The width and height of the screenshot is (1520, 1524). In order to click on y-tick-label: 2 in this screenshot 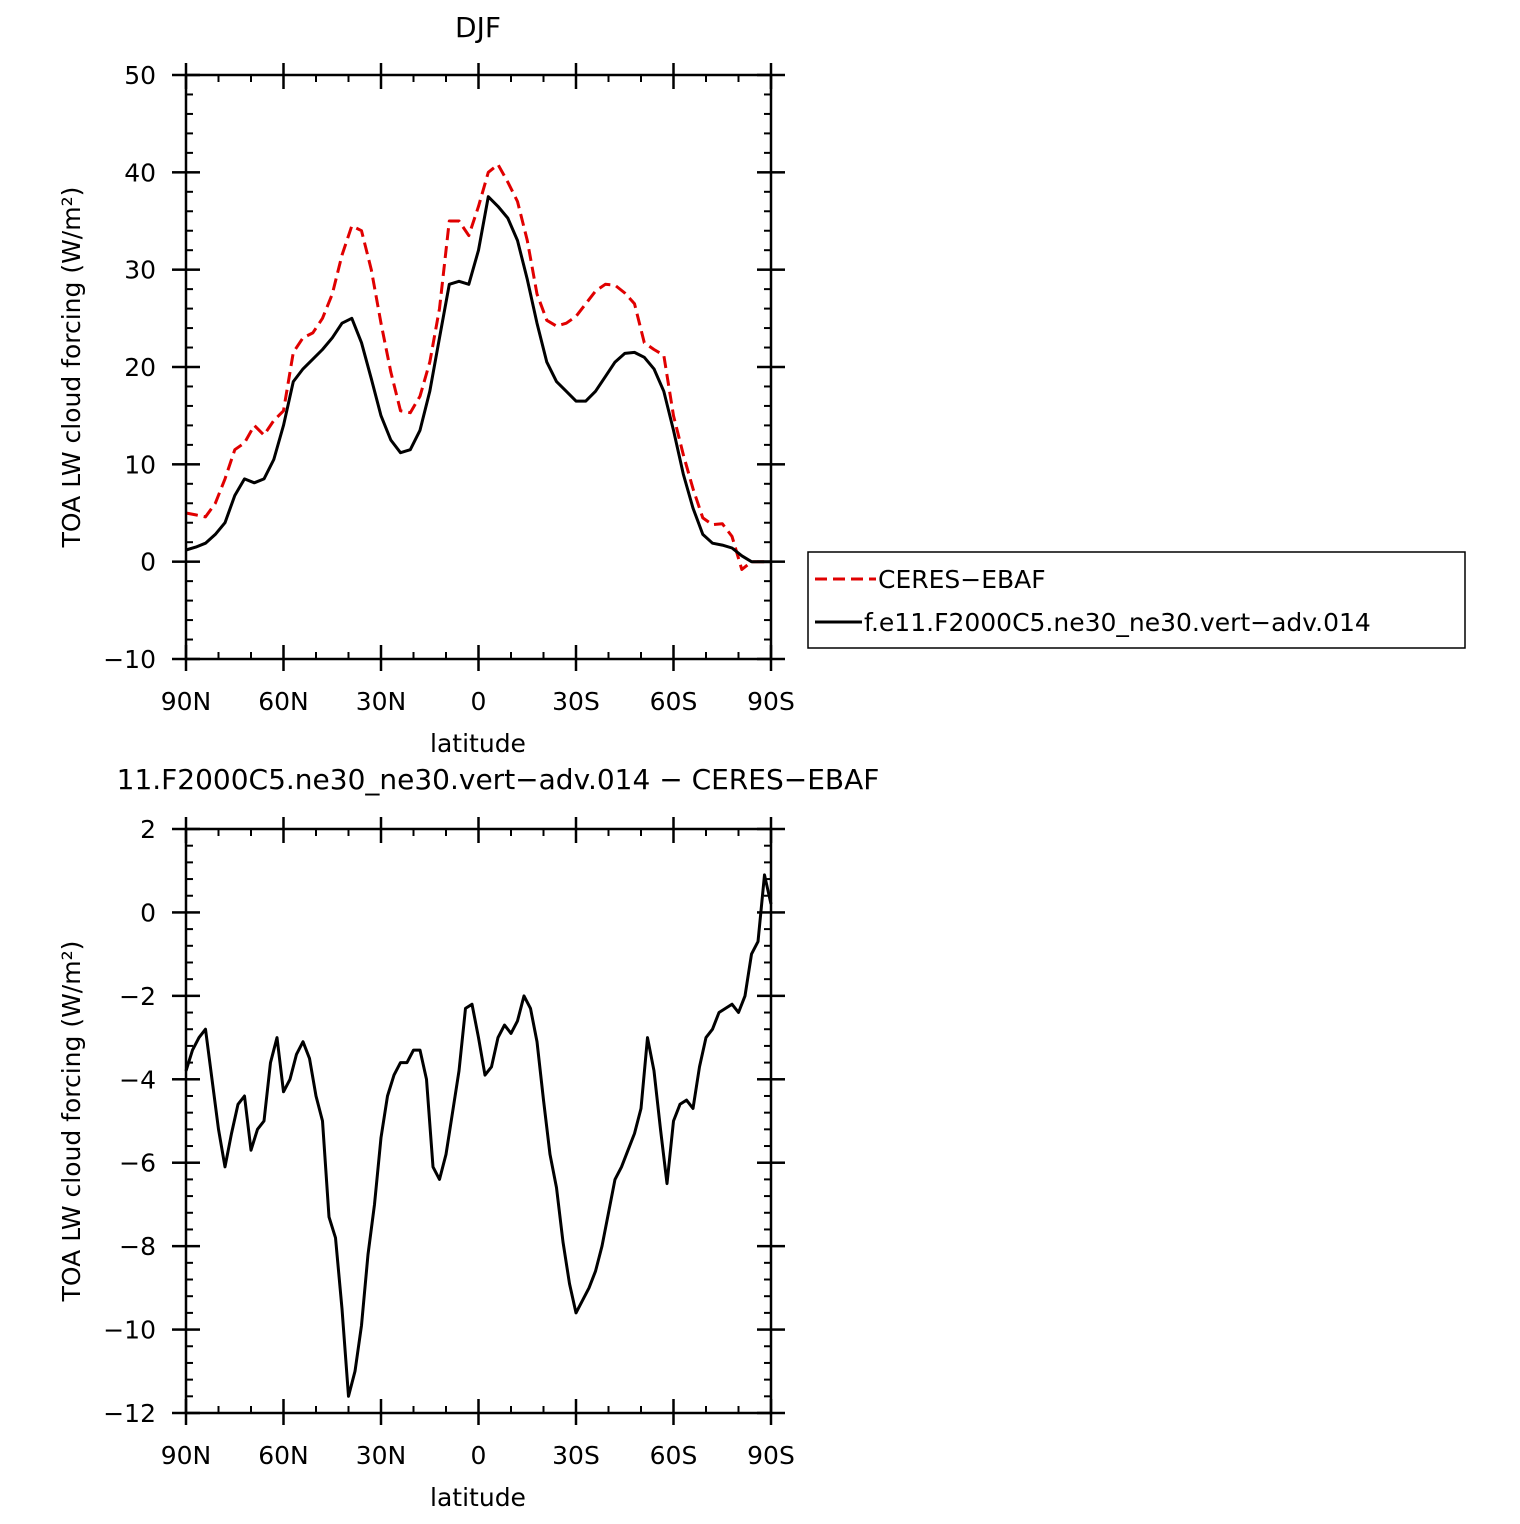, I will do `click(148, 829)`.